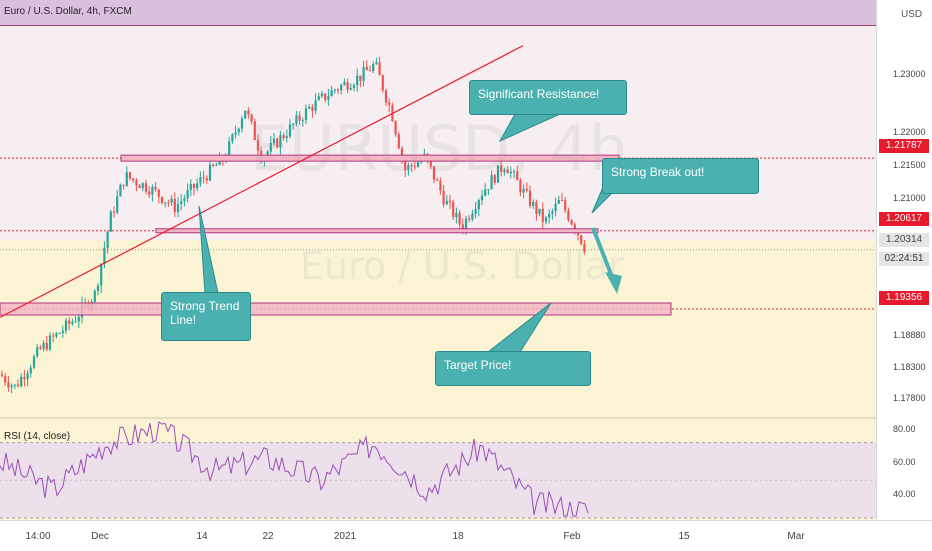 The image size is (932, 551). I want to click on time-tick: 14:00, so click(38, 536).